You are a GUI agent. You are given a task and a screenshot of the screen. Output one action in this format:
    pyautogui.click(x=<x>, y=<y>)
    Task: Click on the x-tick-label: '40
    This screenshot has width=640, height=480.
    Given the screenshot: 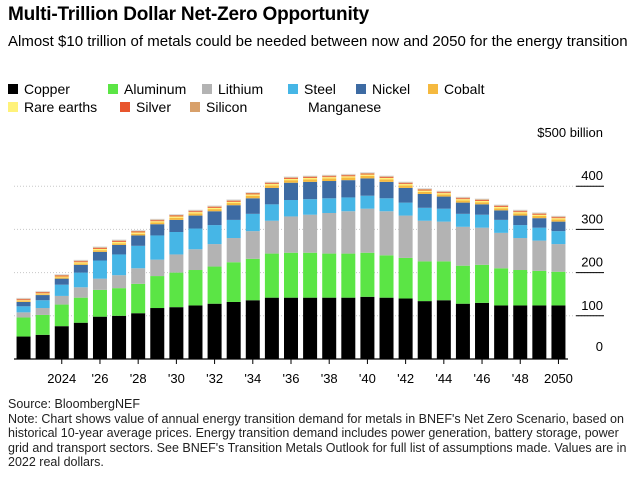 What is the action you would take?
    pyautogui.click(x=367, y=378)
    